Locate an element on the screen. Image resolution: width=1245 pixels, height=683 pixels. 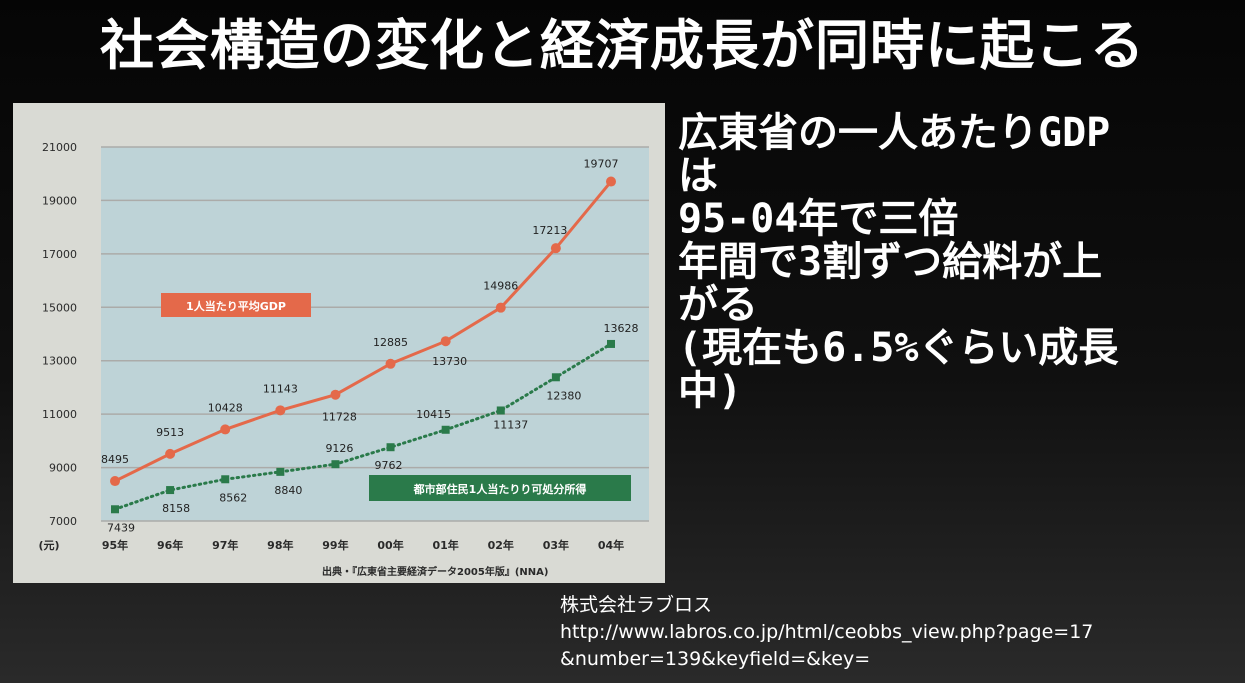
y-unit-label: (元) is located at coordinates (48, 545).